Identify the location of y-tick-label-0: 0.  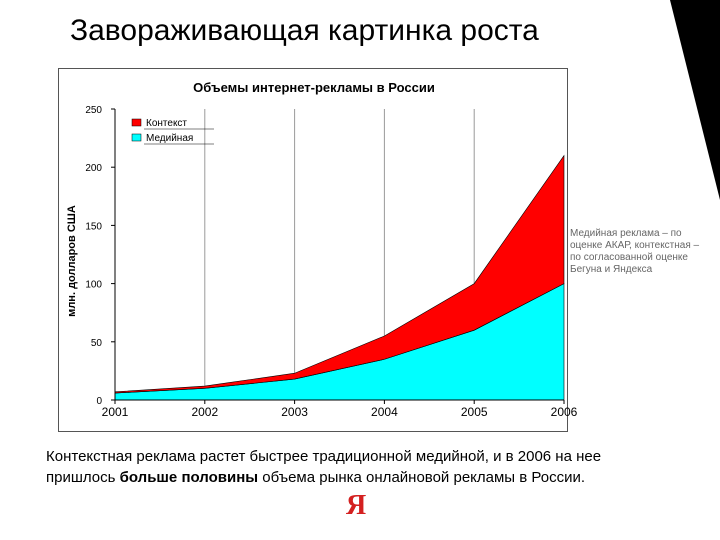
(99, 401).